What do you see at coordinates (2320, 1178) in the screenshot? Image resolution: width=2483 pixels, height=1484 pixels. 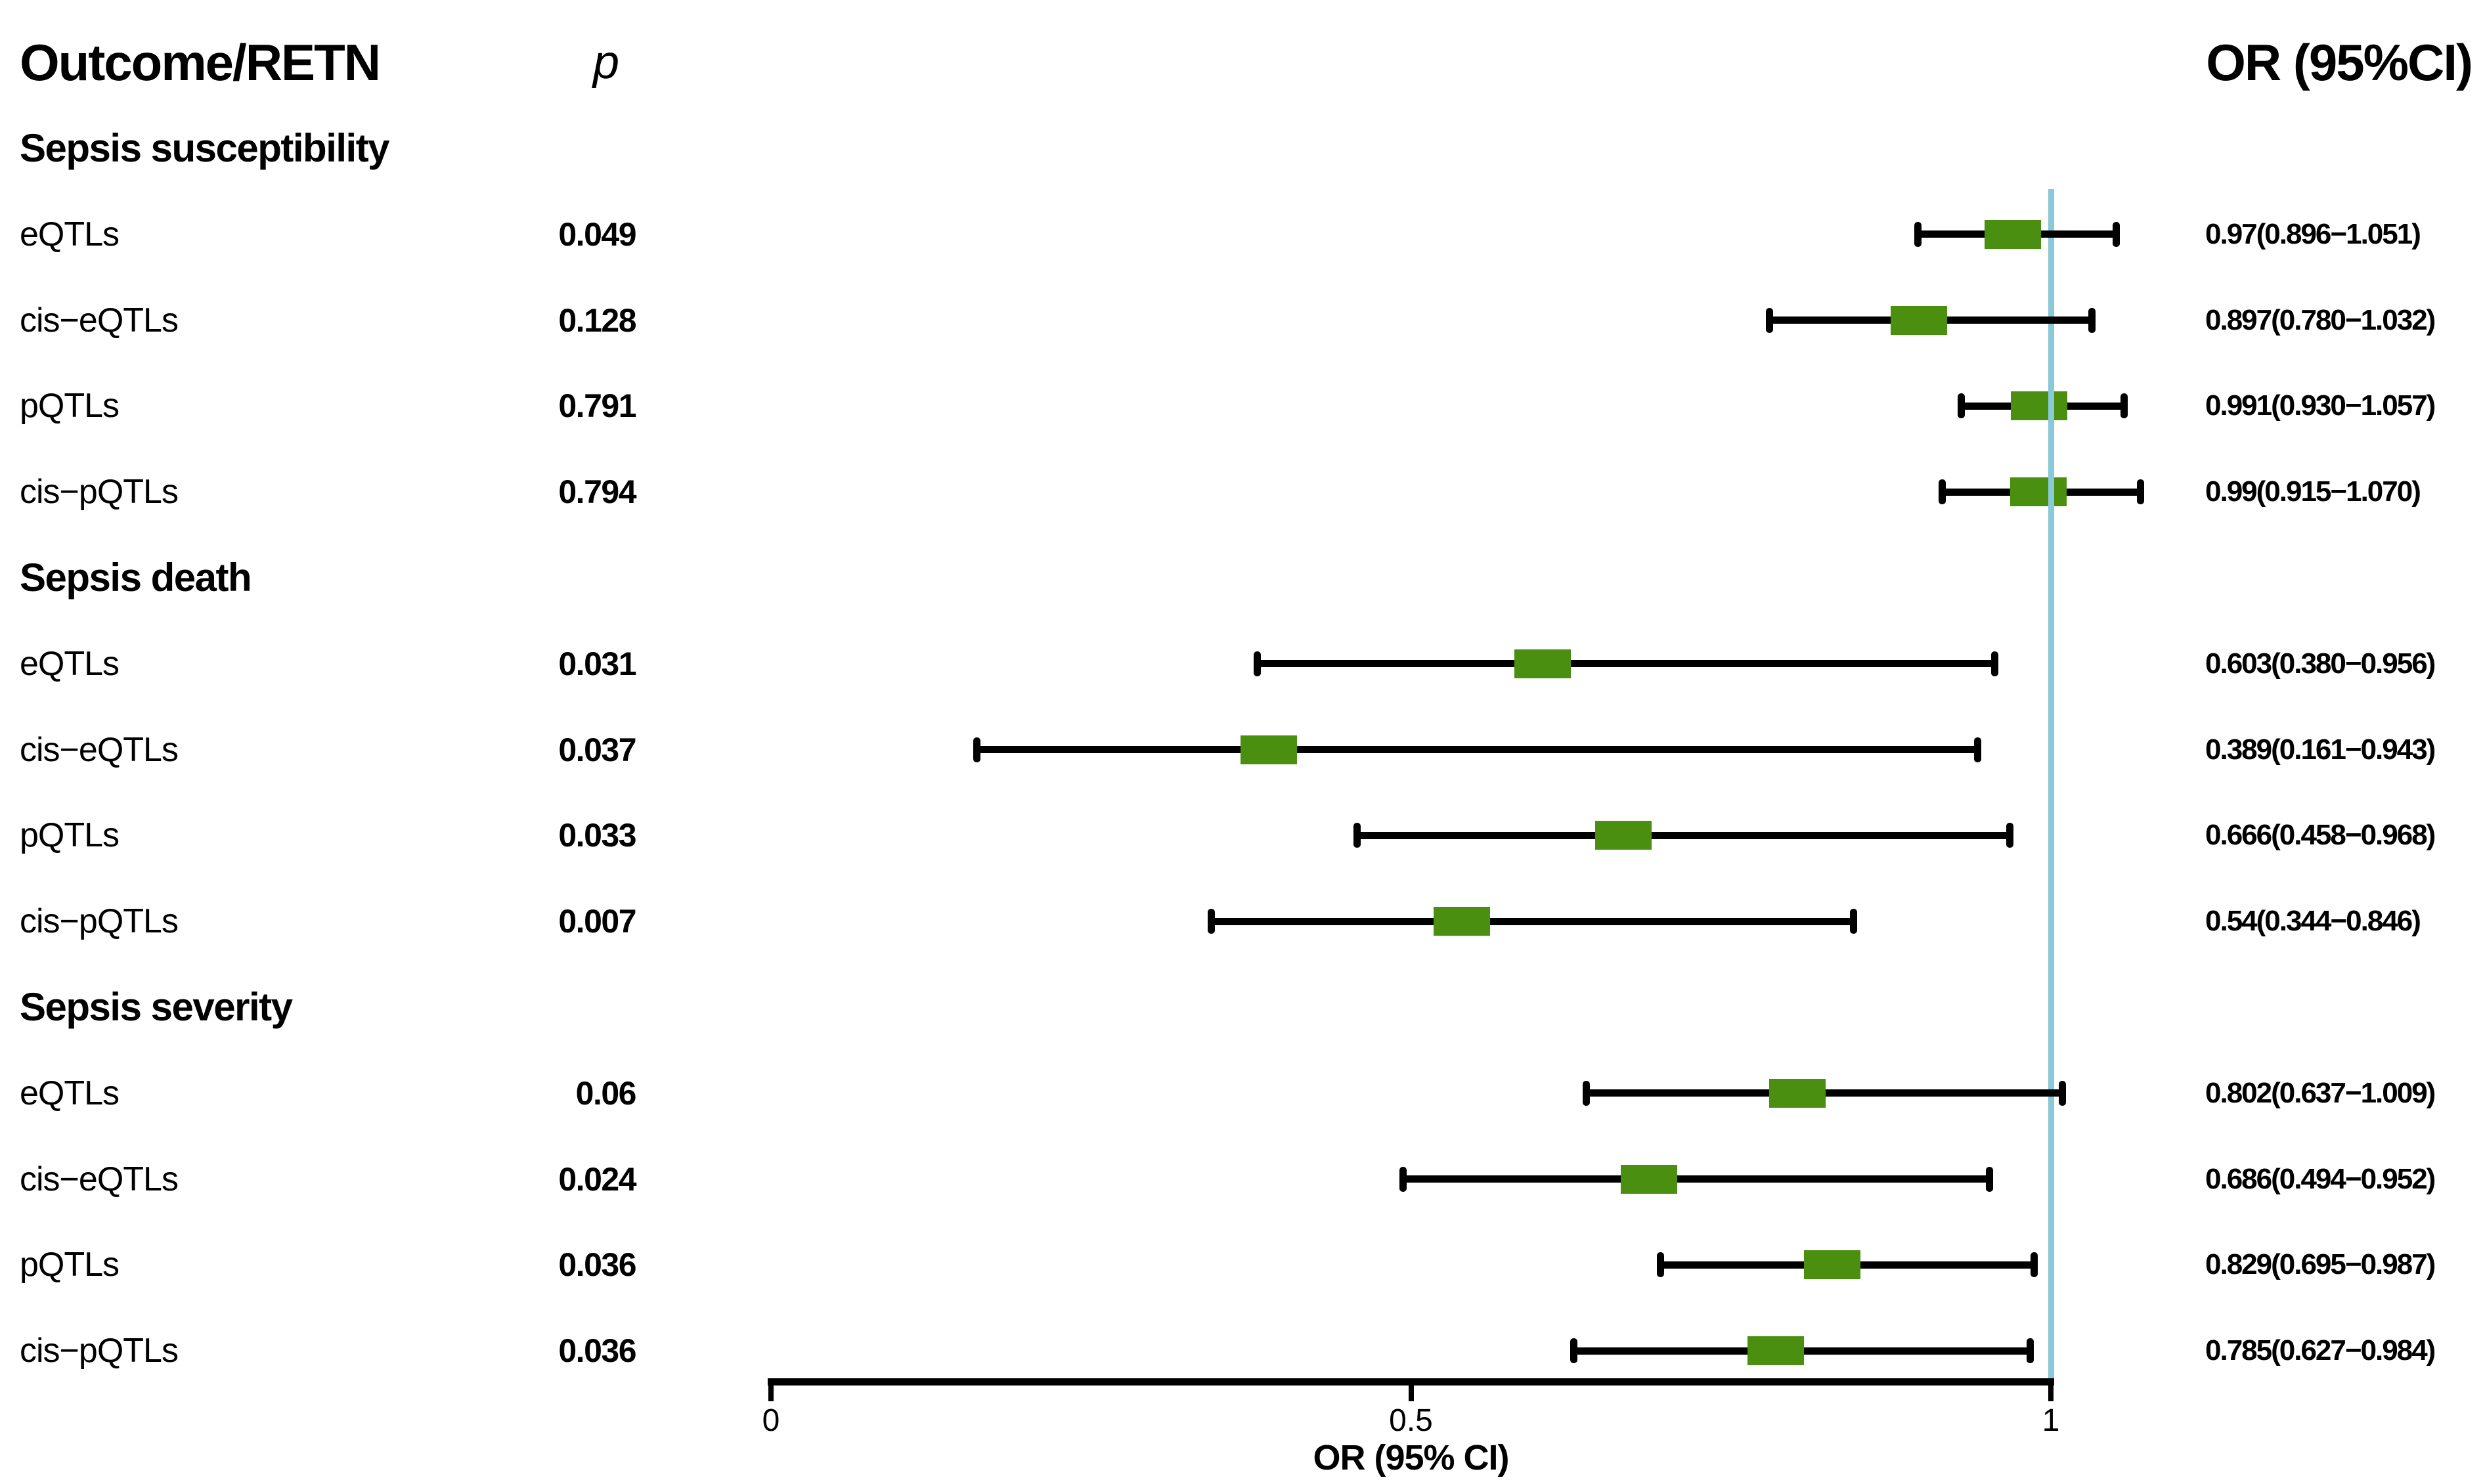 I see `or-ci-text: 0.686(0.494−0.952)` at bounding box center [2320, 1178].